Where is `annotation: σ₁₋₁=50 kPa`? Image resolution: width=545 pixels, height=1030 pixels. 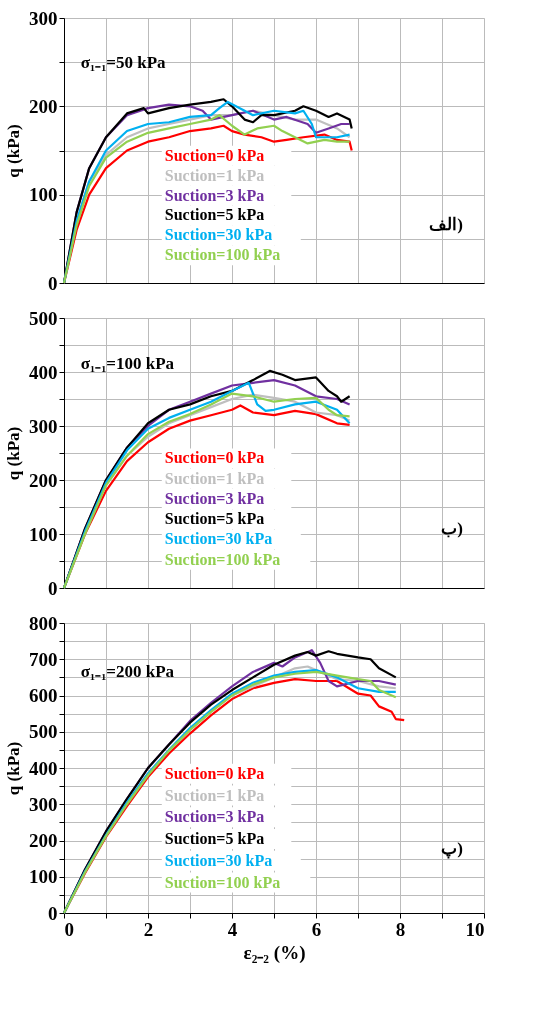 annotation: σ₁₋₁=50 kPa is located at coordinates (123, 63).